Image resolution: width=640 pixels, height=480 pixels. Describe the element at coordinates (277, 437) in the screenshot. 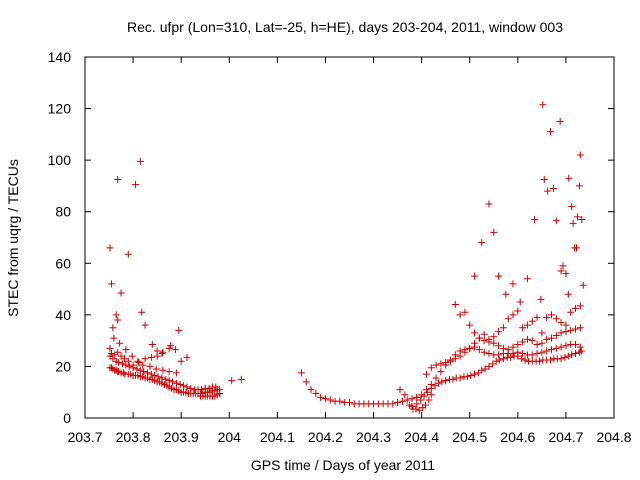

I see `x-tick-label: 204.1` at that location.